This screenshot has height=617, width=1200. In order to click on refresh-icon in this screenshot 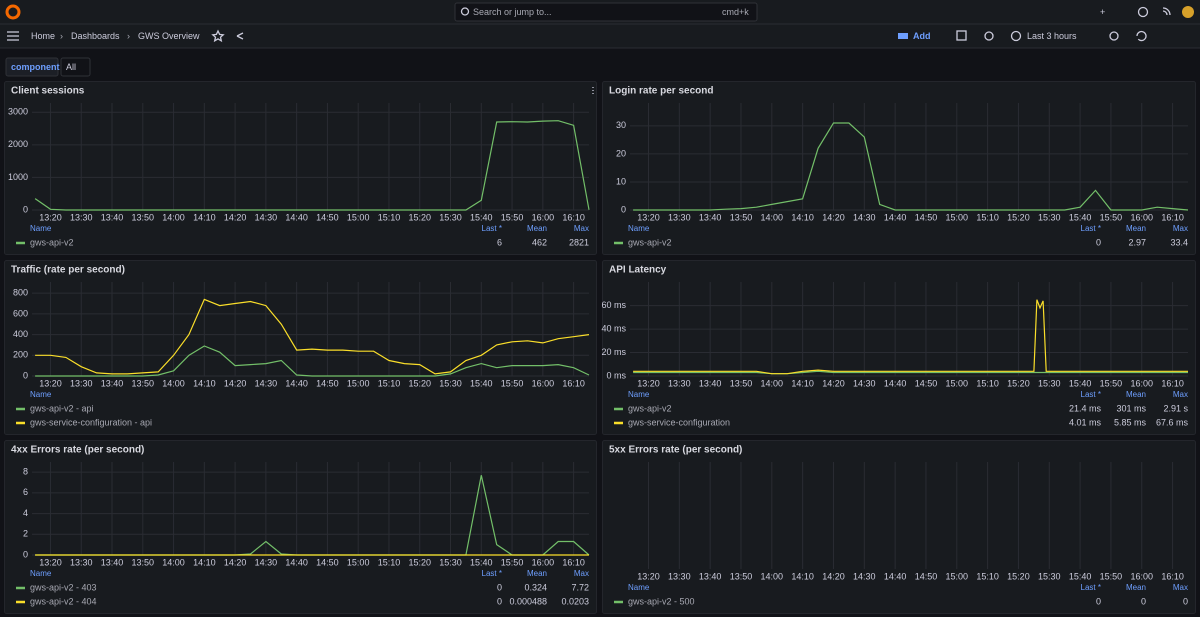, I will do `click(1141, 36)`.